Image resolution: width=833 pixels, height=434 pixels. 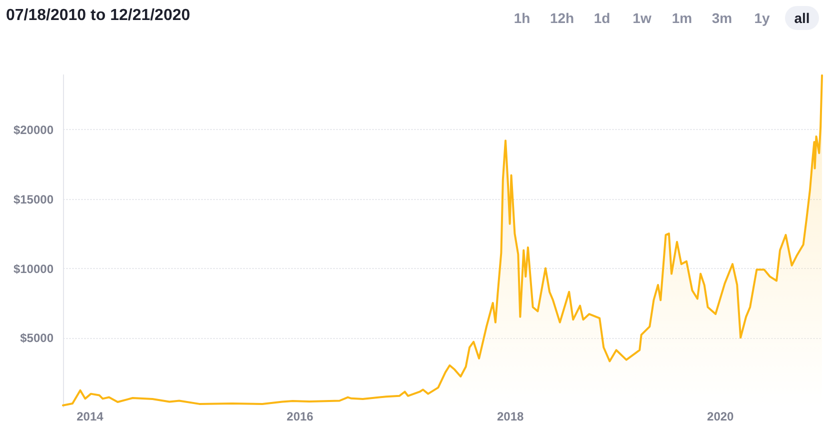 I want to click on y-tick-label: $5000, so click(x=37, y=338).